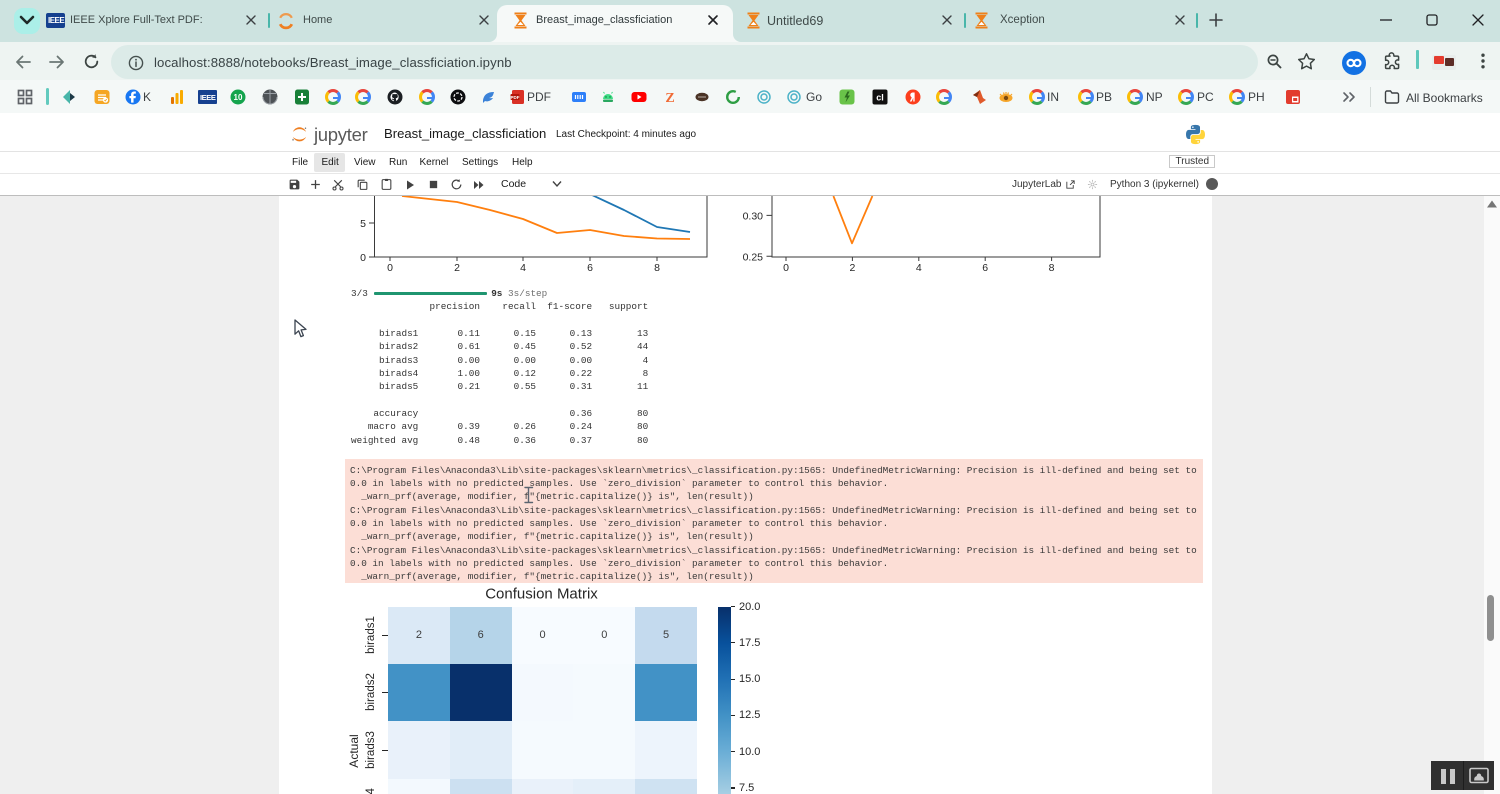 Image resolution: width=1500 pixels, height=794 pixels. What do you see at coordinates (515, 97) in the screenshot?
I see `svg-text: PDF` at bounding box center [515, 97].